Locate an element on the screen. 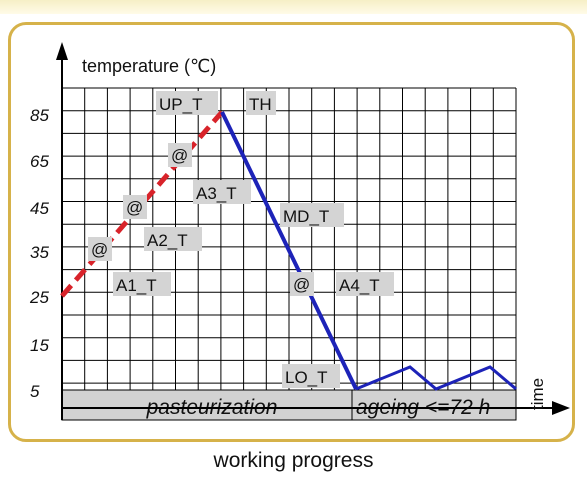  tag-a2-t-bg is located at coordinates (173, 239).